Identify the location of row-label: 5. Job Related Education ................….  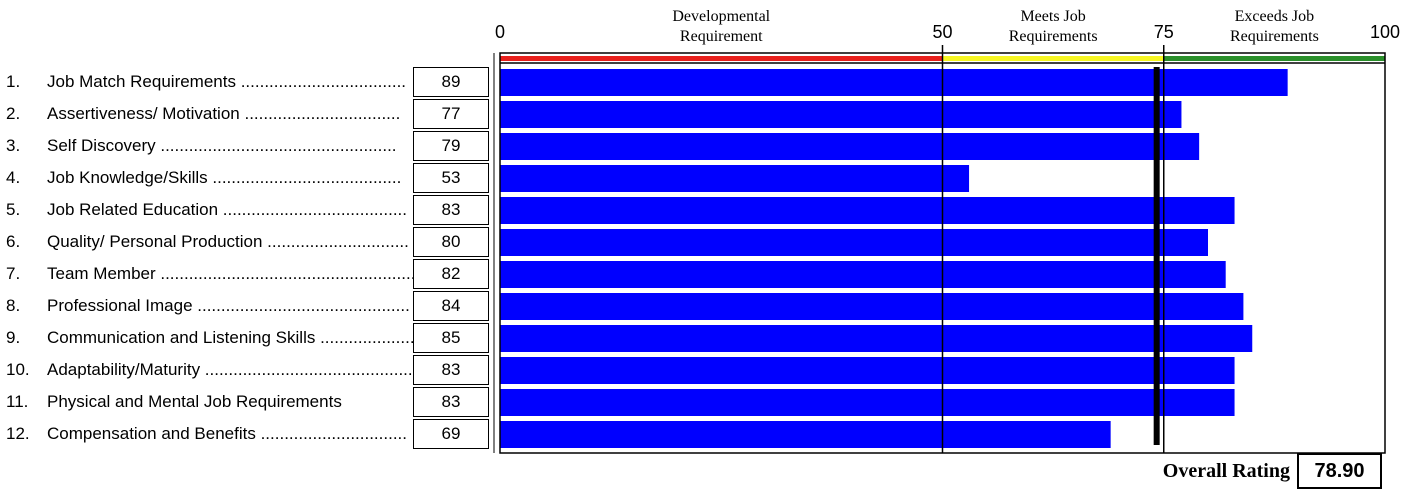
(206, 210).